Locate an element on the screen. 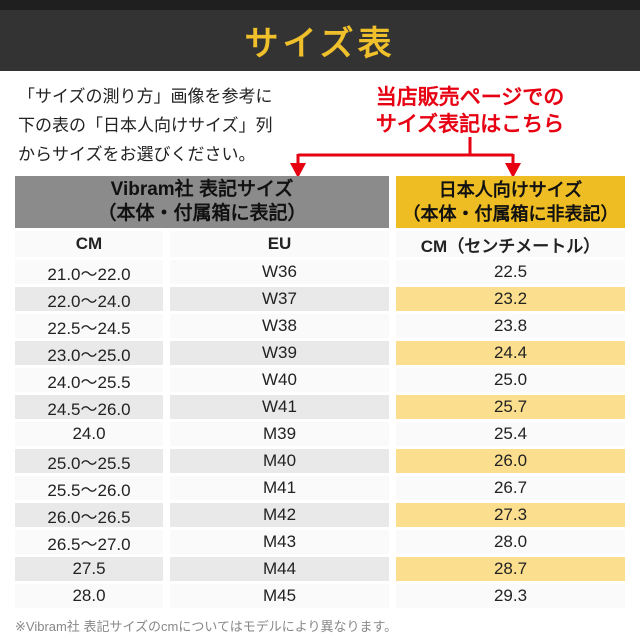 This screenshot has height=640, width=640. cell-eu-size: M43 is located at coordinates (279, 542).